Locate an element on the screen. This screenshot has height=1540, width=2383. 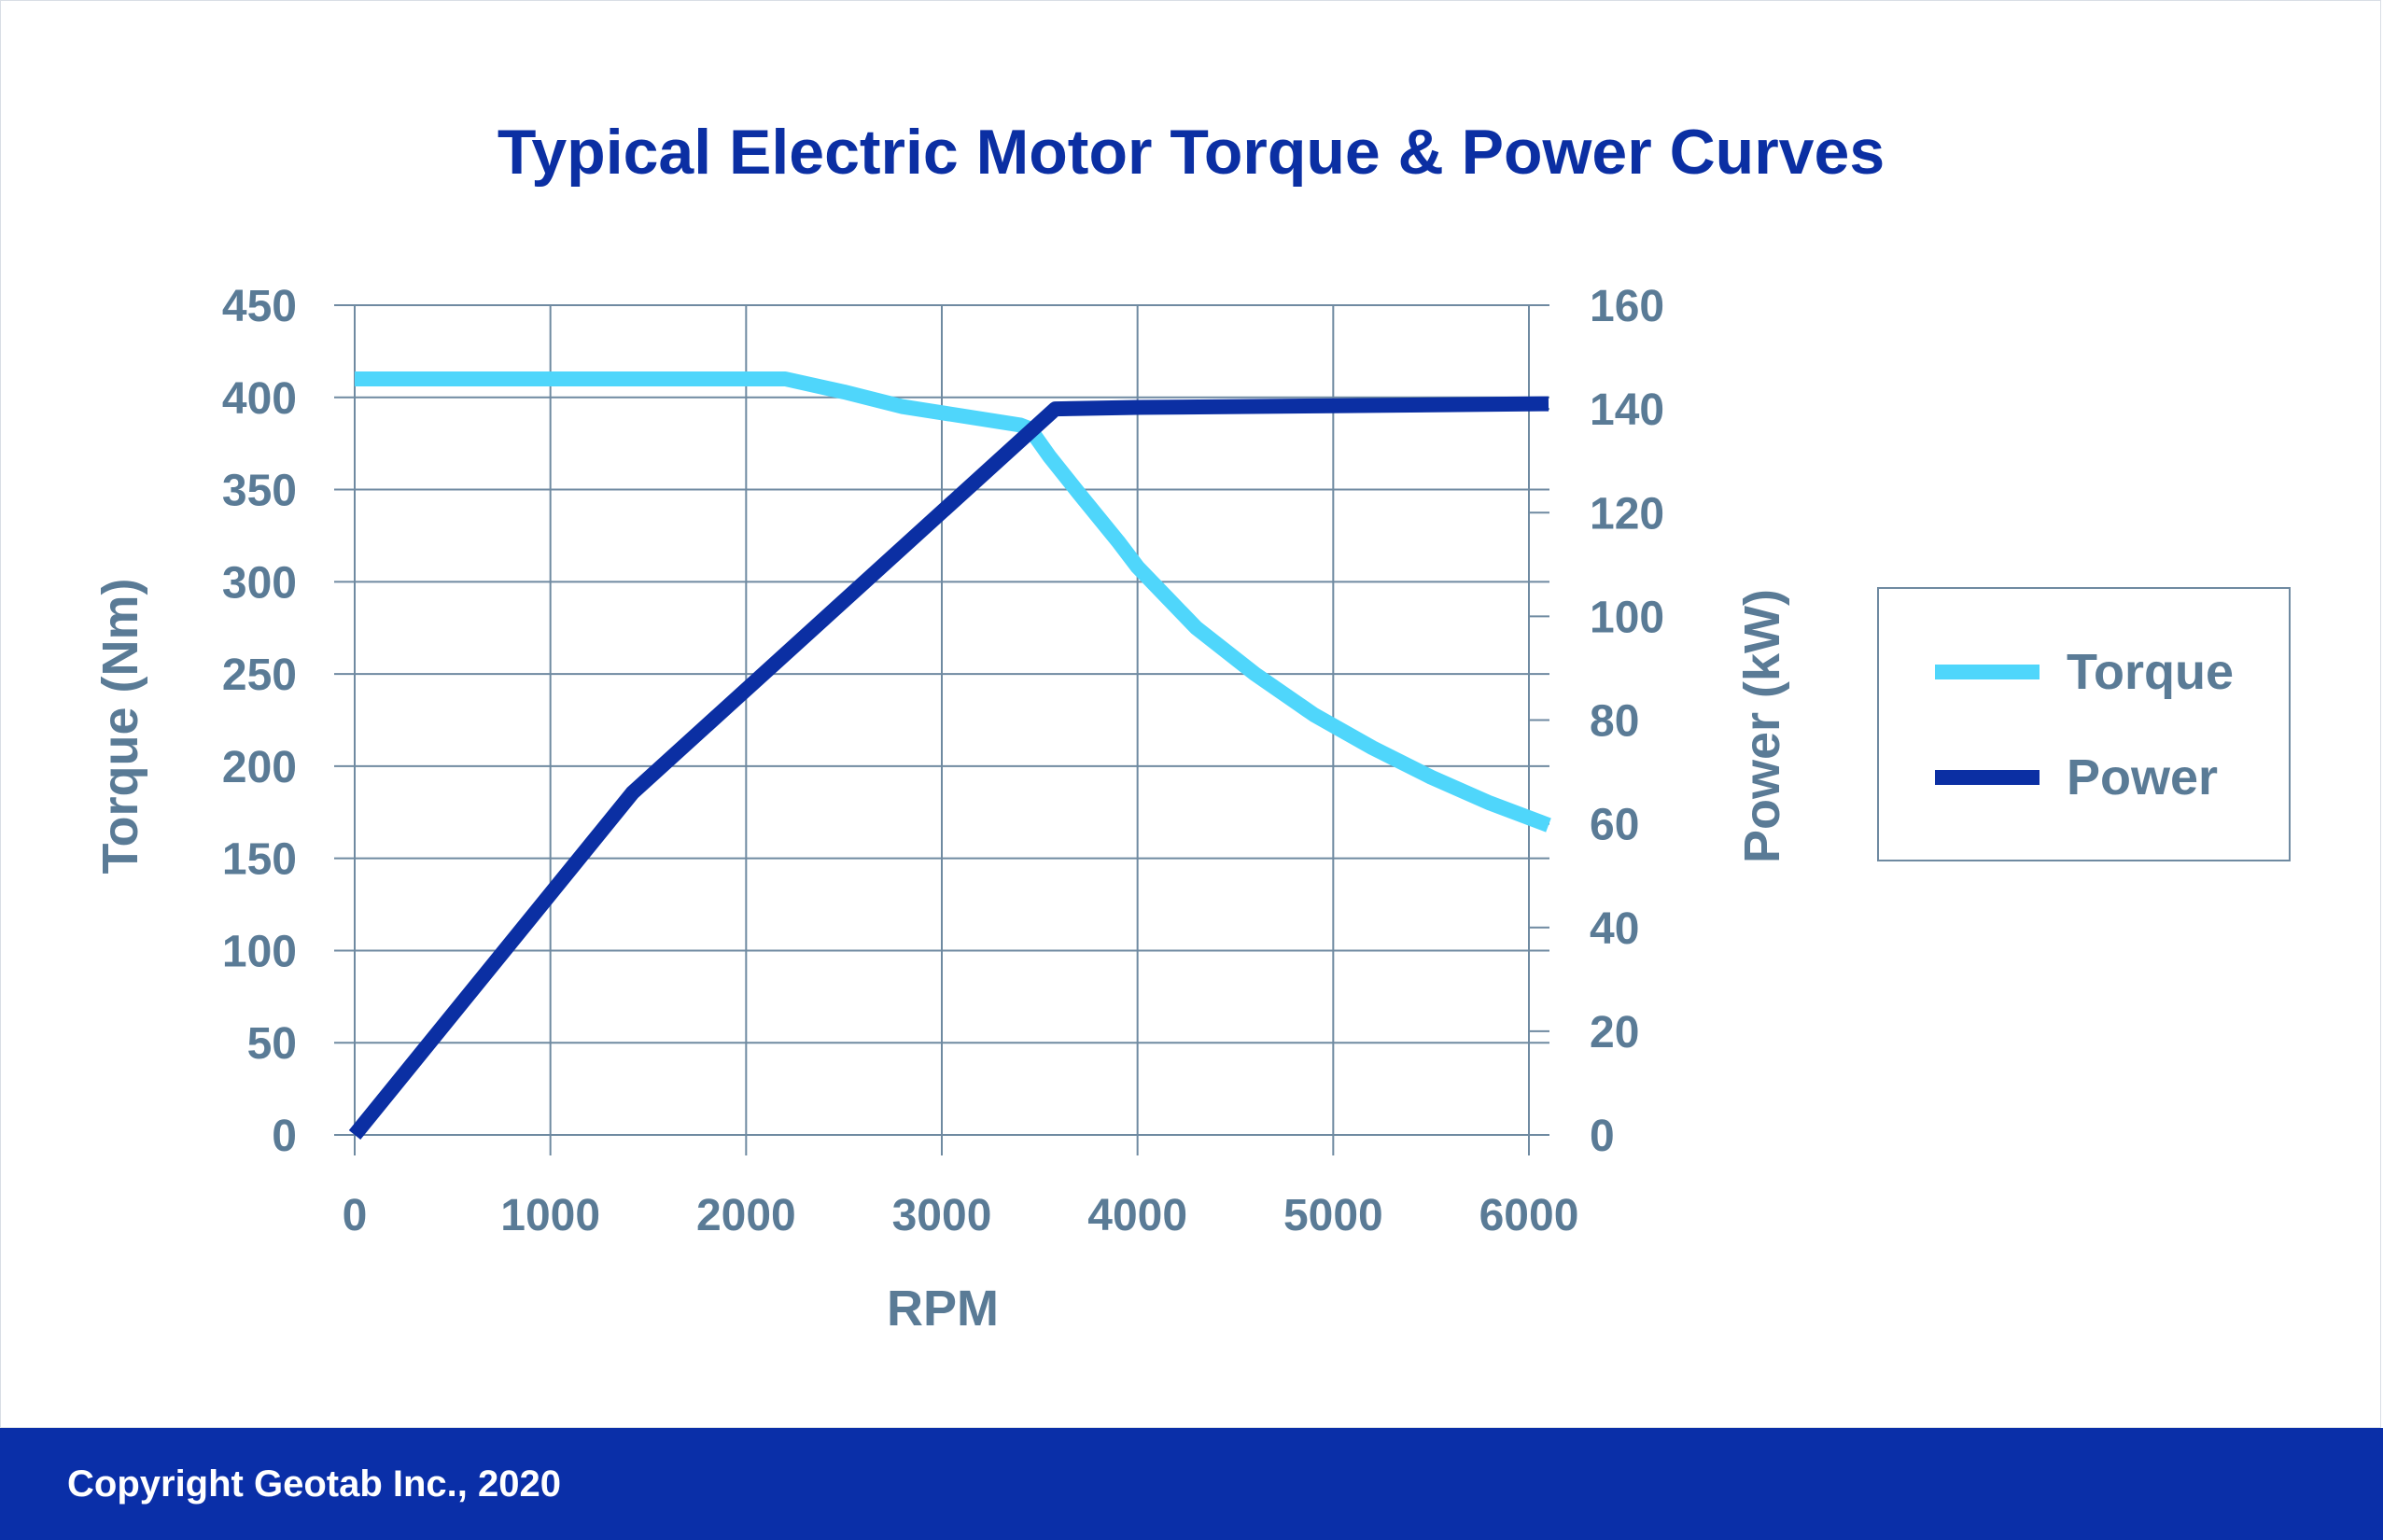
x-tick-label: 1000 is located at coordinates (550, 1215).